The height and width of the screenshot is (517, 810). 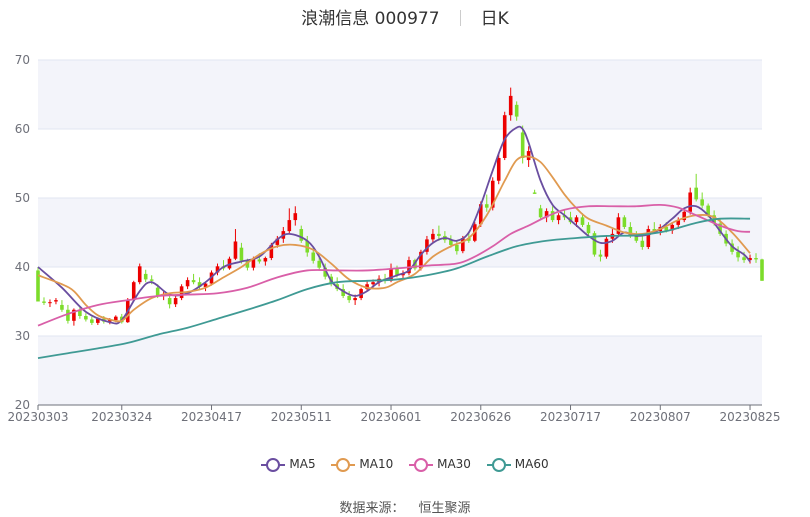 What do you see at coordinates (370, 19) in the screenshot?
I see `chart-title: 浪潮信息 000977` at bounding box center [370, 19].